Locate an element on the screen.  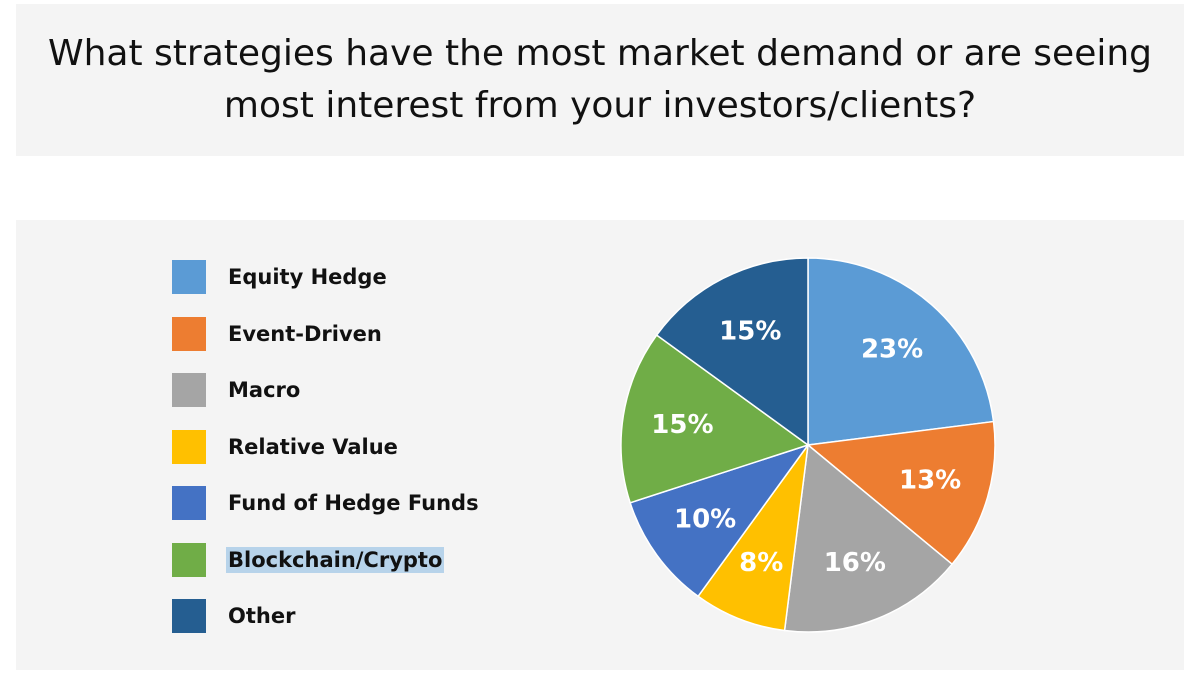
slice-label: 13% is located at coordinates (930, 480).